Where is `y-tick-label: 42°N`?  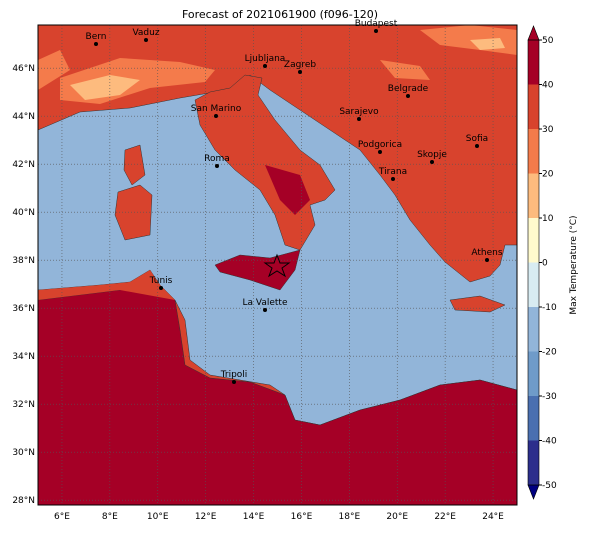
y-tick-label: 42°N is located at coordinates (23, 165).